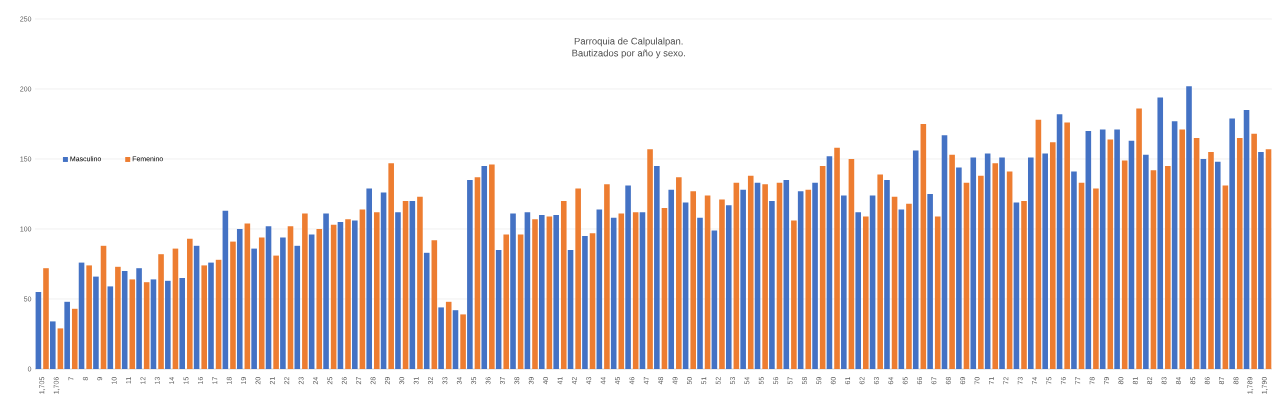  What do you see at coordinates (628, 54) in the screenshot?
I see `text: Bautizados por año y sexo.` at bounding box center [628, 54].